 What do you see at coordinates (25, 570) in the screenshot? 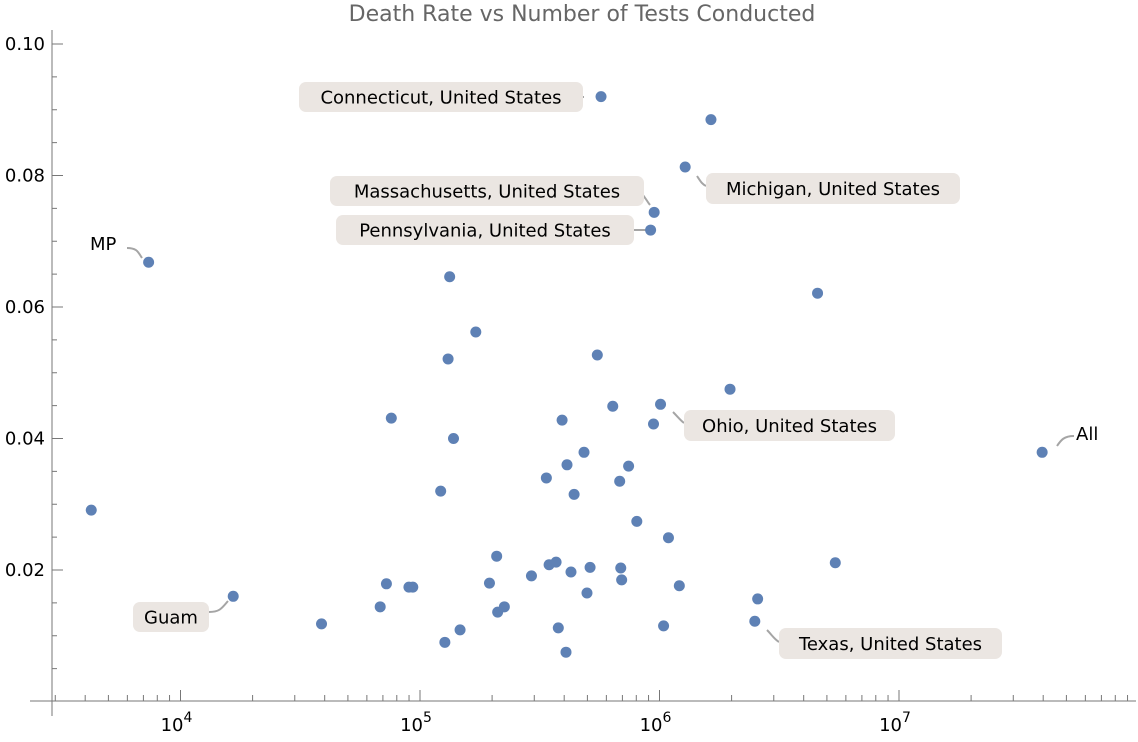
I see `y-tick-label: 0.02` at bounding box center [25, 570].